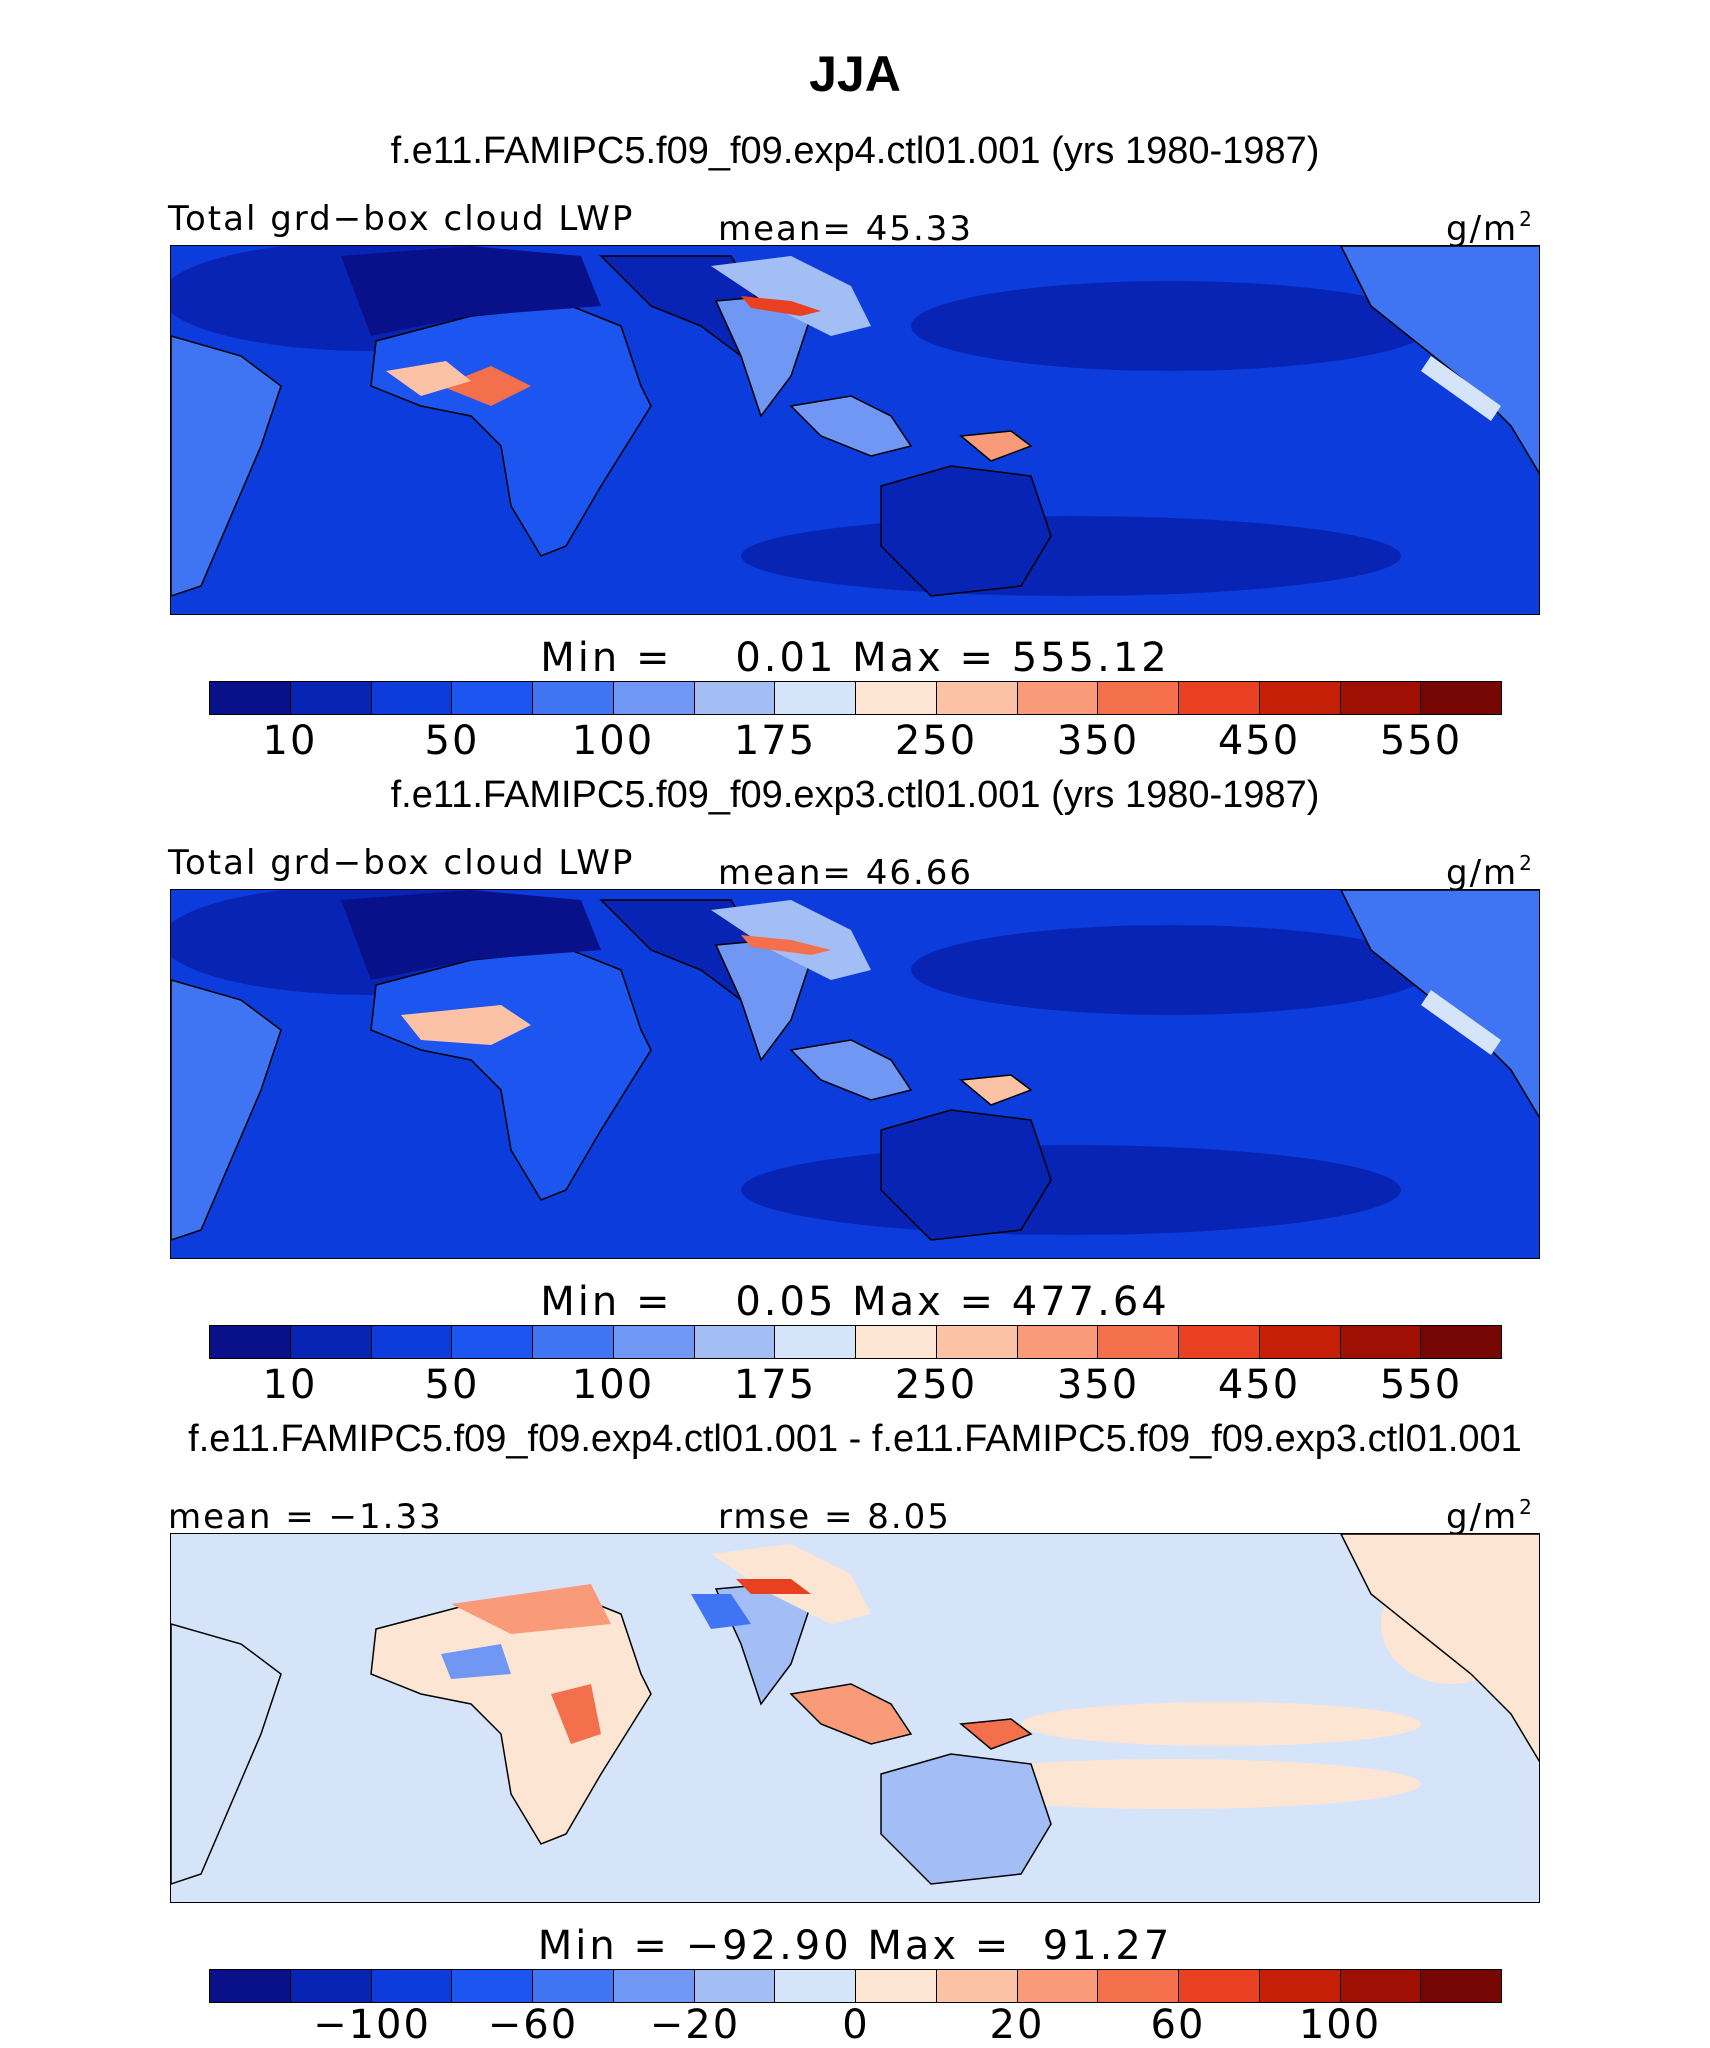 The width and height of the screenshot is (1710, 2048). Describe the element at coordinates (1221, 1724) in the screenshot. I see `pacific-positive-band` at that location.